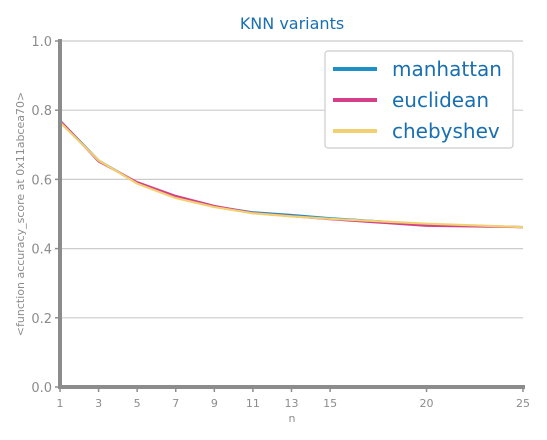  What do you see at coordinates (98, 403) in the screenshot?
I see `x-tick-label: 3` at bounding box center [98, 403].